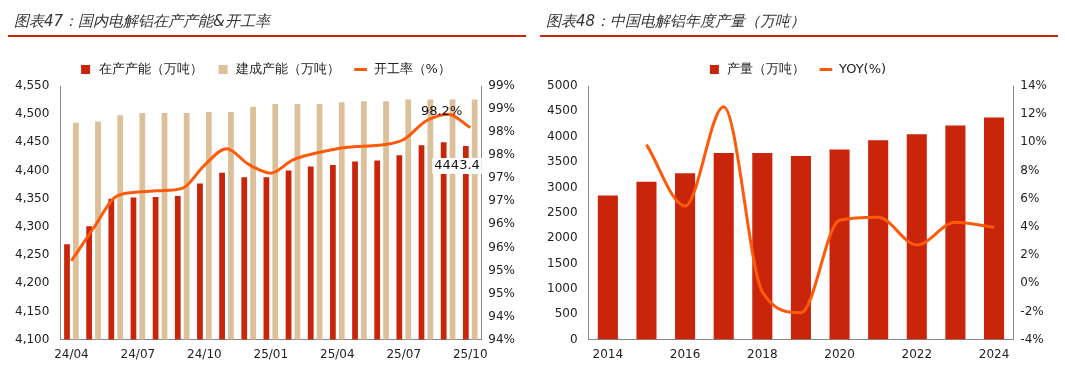  What do you see at coordinates (562, 85) in the screenshot?
I see `y-tick-label: 5000` at bounding box center [562, 85].